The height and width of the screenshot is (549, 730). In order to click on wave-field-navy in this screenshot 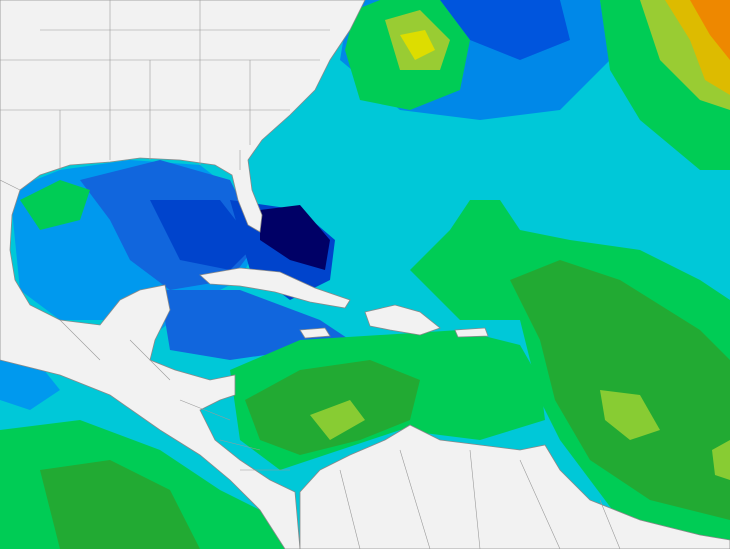, I will do `click(295, 237)`.